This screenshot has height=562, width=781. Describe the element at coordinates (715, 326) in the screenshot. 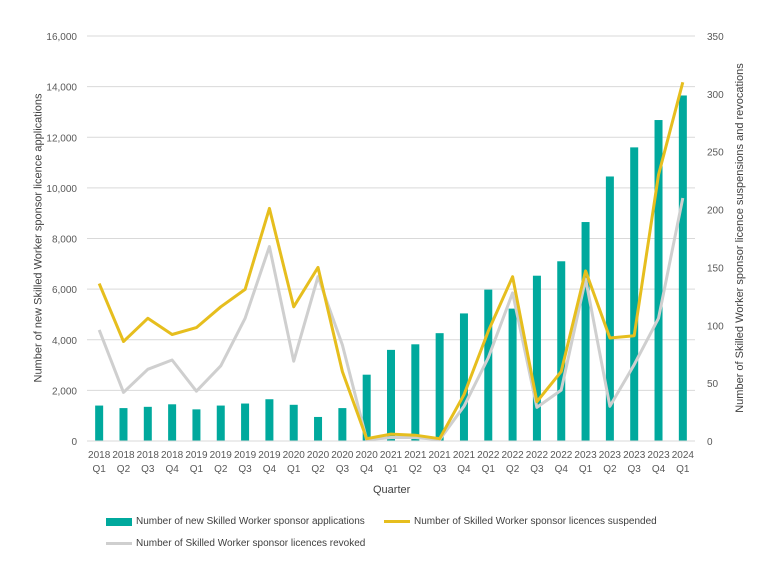

I see `y-right-tick-label: 100` at that location.